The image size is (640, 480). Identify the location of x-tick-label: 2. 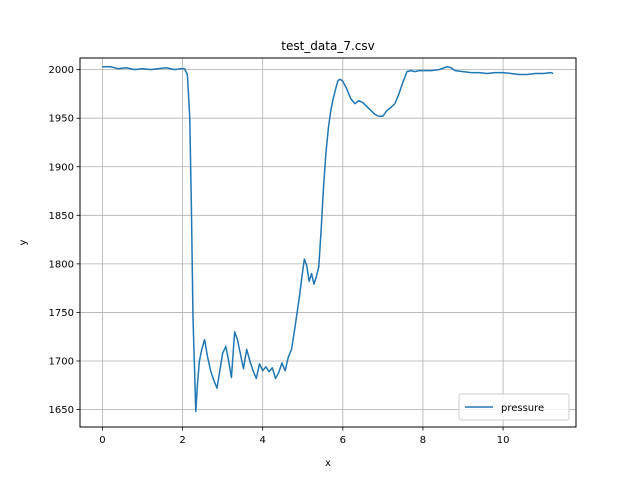
(182, 440).